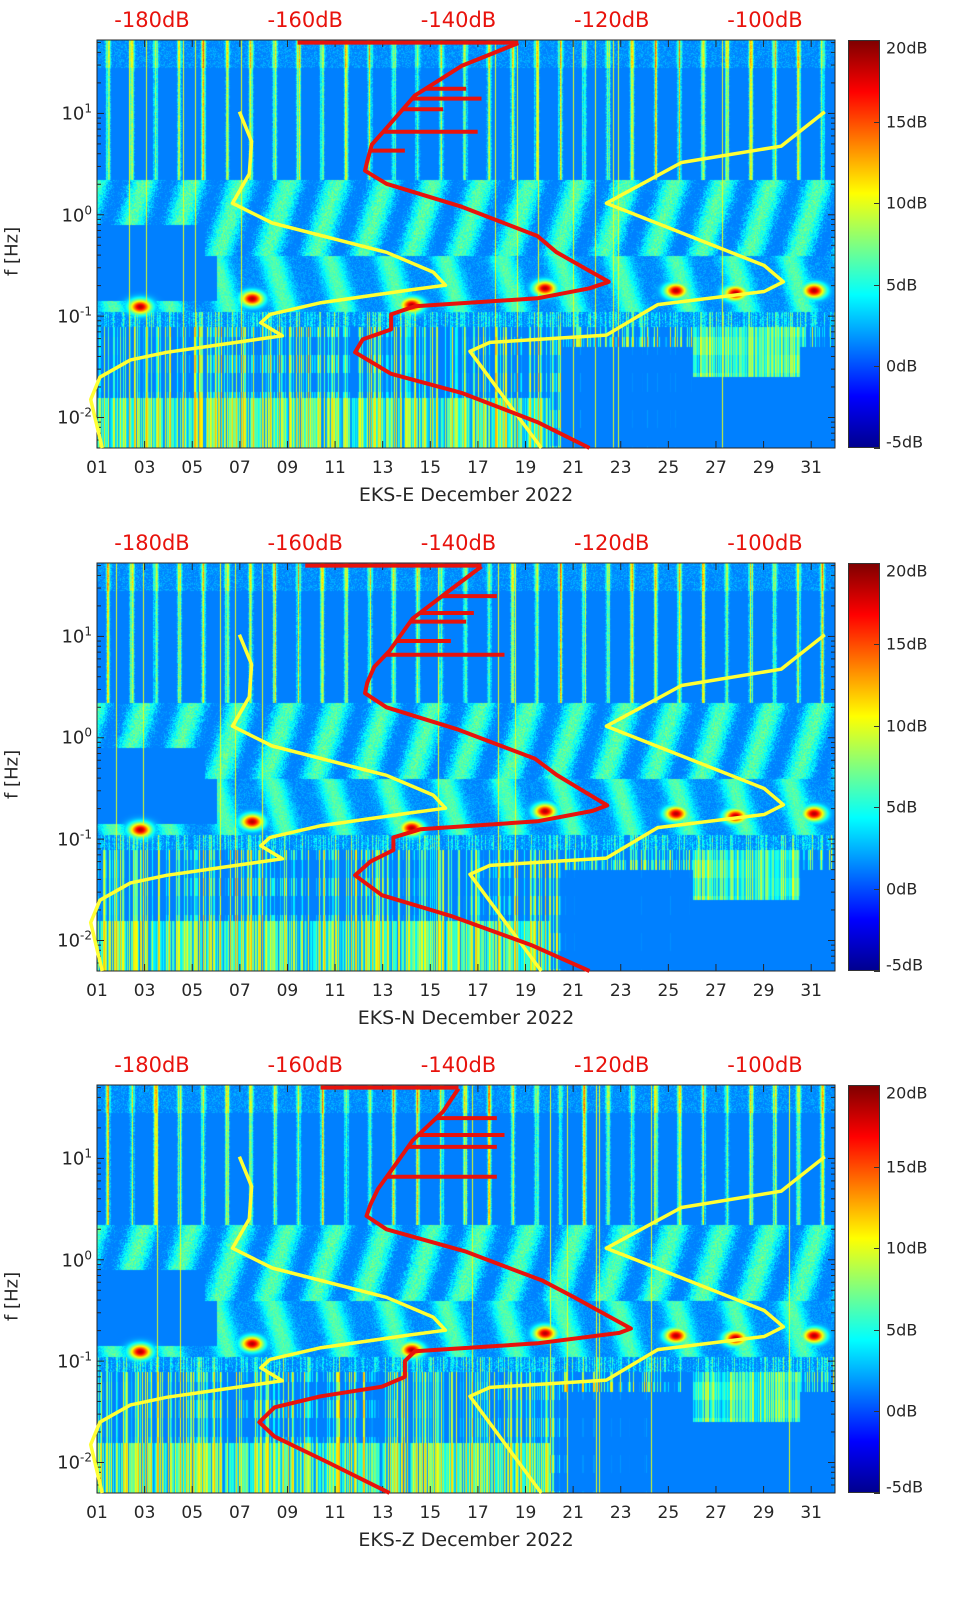  I want to click on series-line-nhnm, so click(647, 802).